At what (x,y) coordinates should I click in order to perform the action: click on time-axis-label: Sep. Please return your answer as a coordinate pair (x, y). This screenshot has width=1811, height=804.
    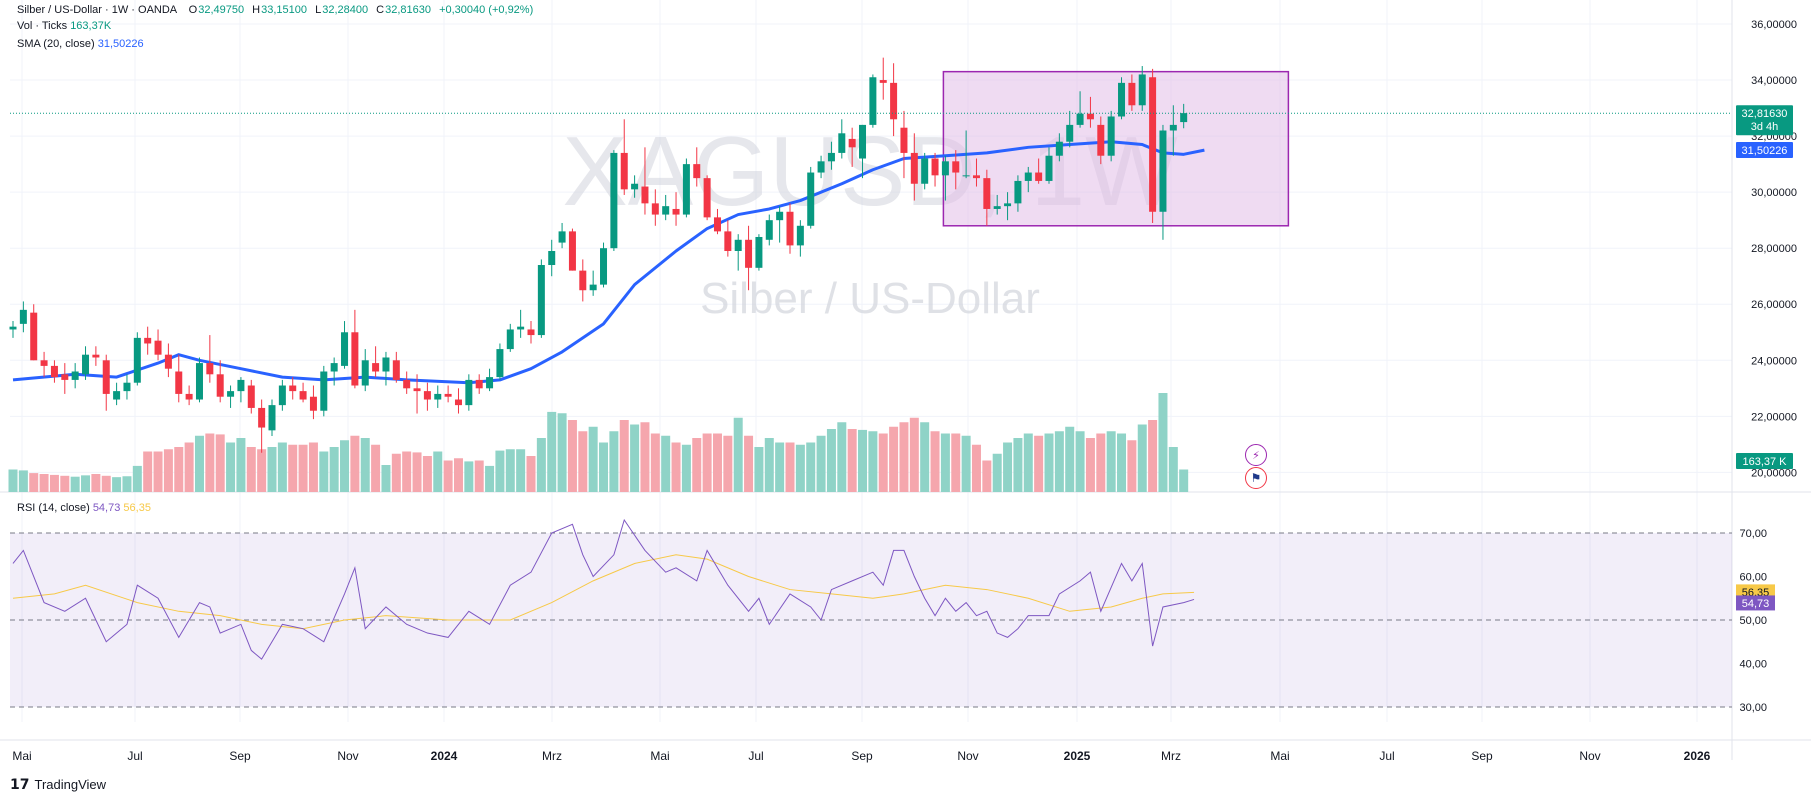
    Looking at the image, I should click on (1482, 756).